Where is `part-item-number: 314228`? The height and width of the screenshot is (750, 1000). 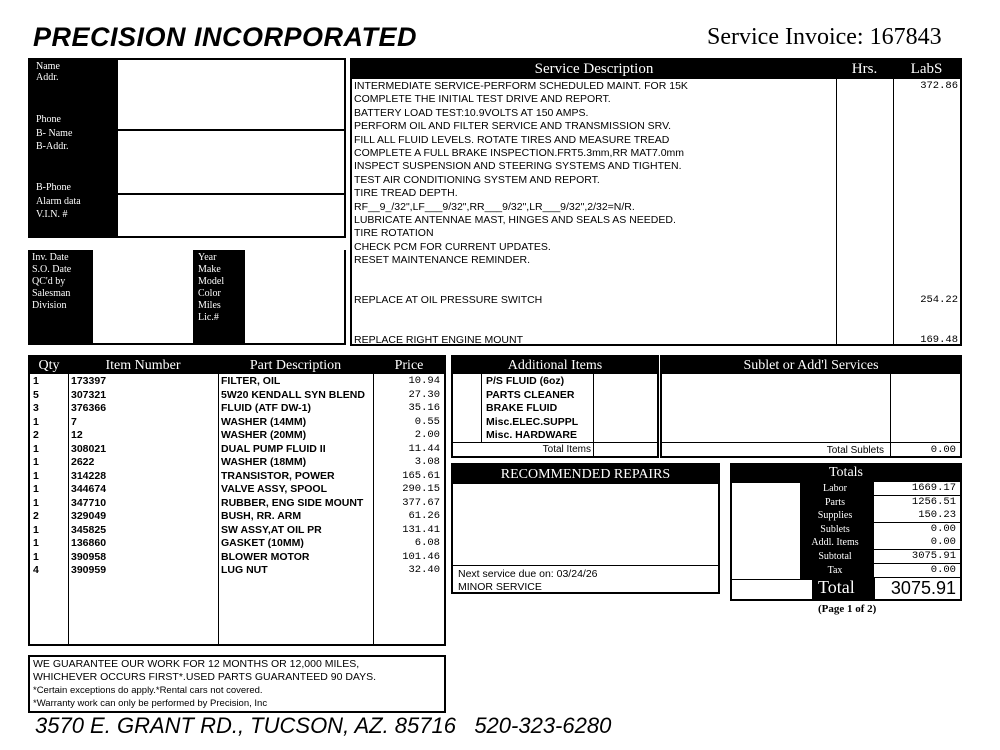 part-item-number: 314228 is located at coordinates (89, 475).